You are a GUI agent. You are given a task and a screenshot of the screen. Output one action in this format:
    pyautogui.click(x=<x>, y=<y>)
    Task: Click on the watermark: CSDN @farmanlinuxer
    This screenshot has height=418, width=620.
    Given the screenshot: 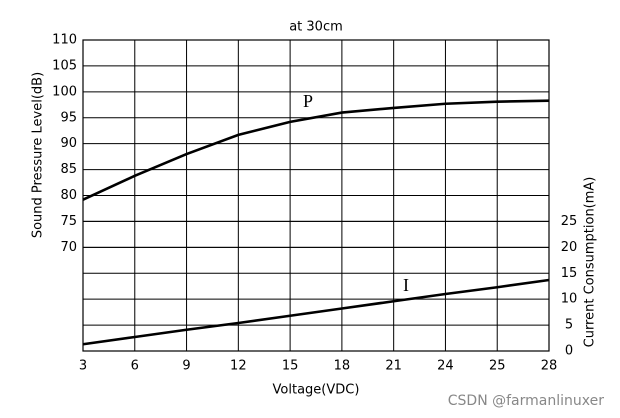 What is the action you would take?
    pyautogui.click(x=526, y=401)
    